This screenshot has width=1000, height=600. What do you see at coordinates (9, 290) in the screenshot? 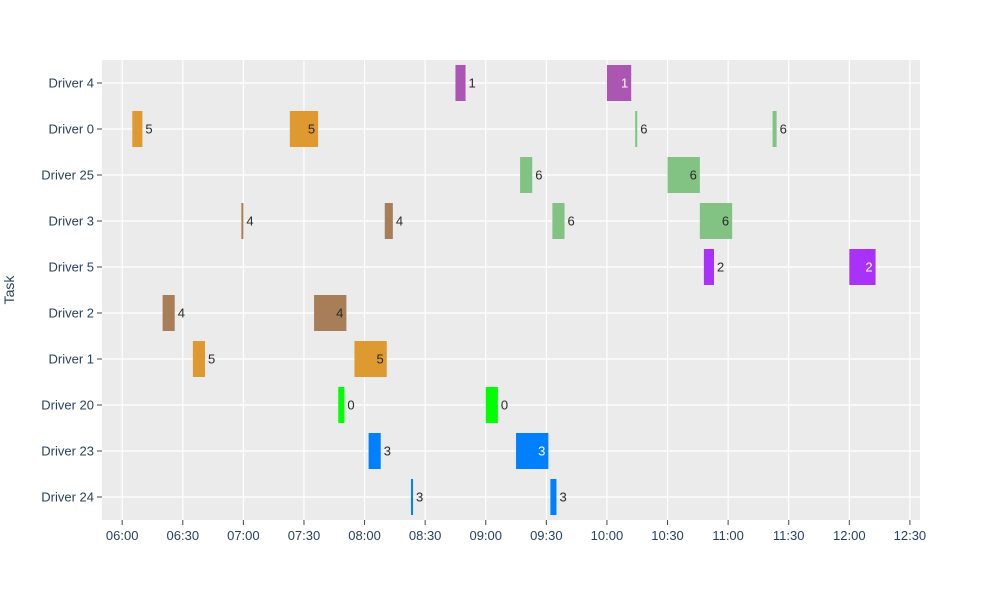
I see `y-axis-title: Task` at bounding box center [9, 290].